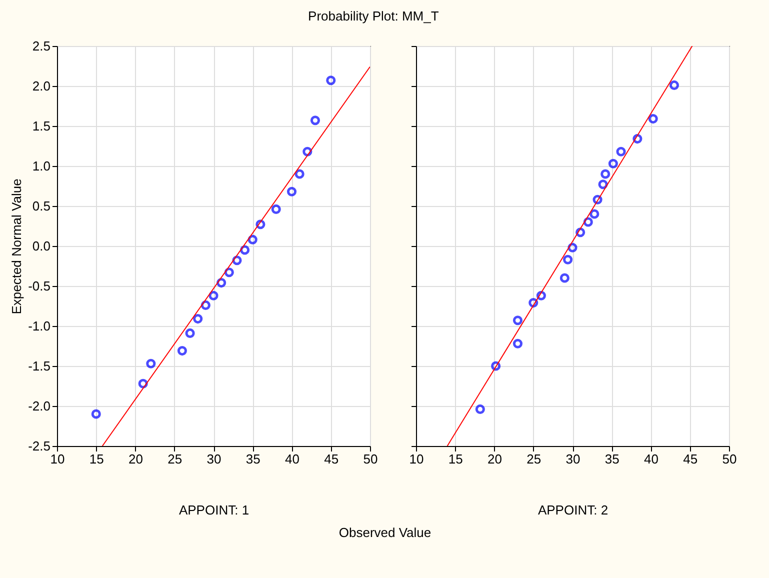 Image resolution: width=769 pixels, height=578 pixels. I want to click on y-tick-label: -1.0, so click(39, 326).